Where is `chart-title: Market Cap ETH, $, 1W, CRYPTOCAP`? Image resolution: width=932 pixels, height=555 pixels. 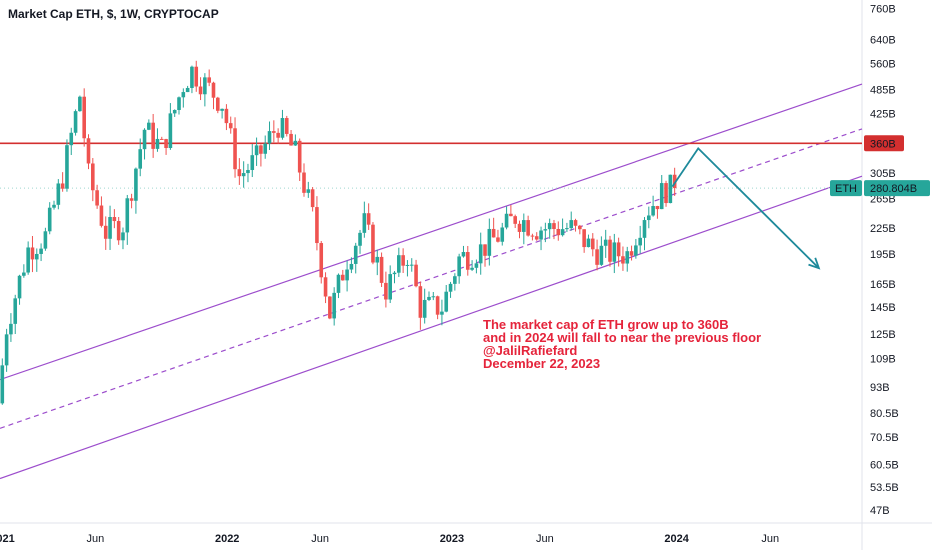
chart-title: Market Cap ETH, $, 1W, CRYPTOCAP is located at coordinates (113, 14).